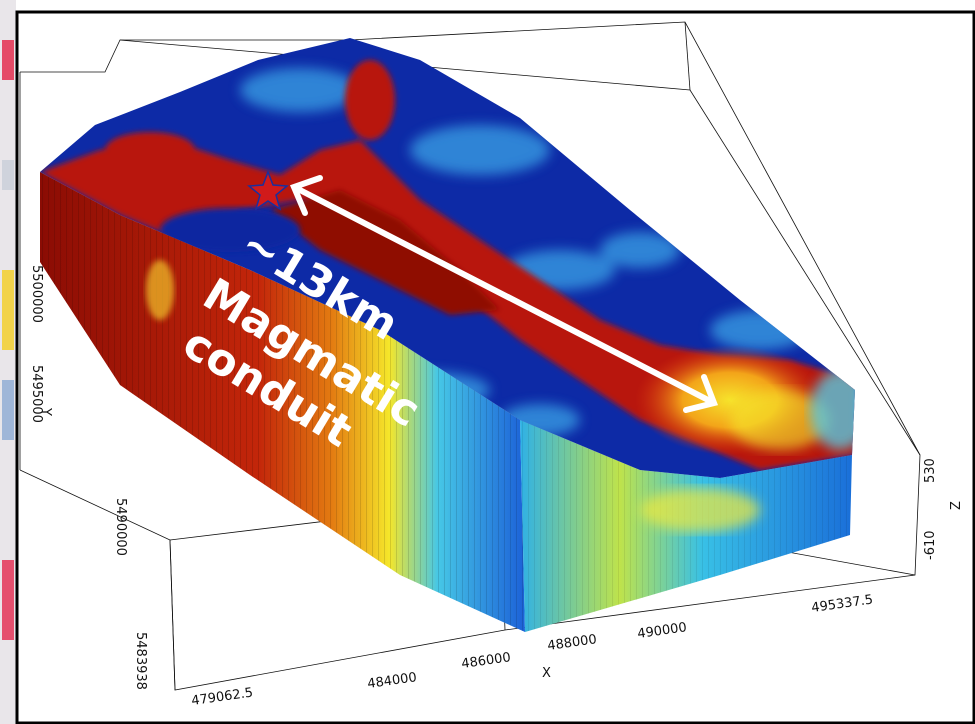 The width and height of the screenshot is (975, 724). I want to click on z-axis: 530 -610 Z, so click(943, 509).